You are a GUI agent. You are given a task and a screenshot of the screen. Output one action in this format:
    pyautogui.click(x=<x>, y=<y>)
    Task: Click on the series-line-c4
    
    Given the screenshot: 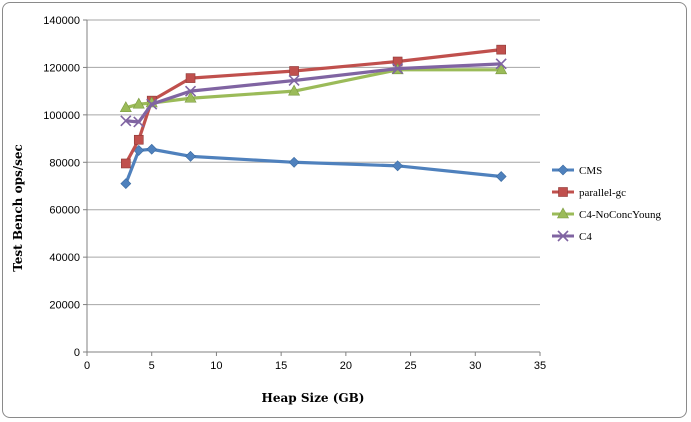 What is the action you would take?
    pyautogui.click(x=313, y=93)
    